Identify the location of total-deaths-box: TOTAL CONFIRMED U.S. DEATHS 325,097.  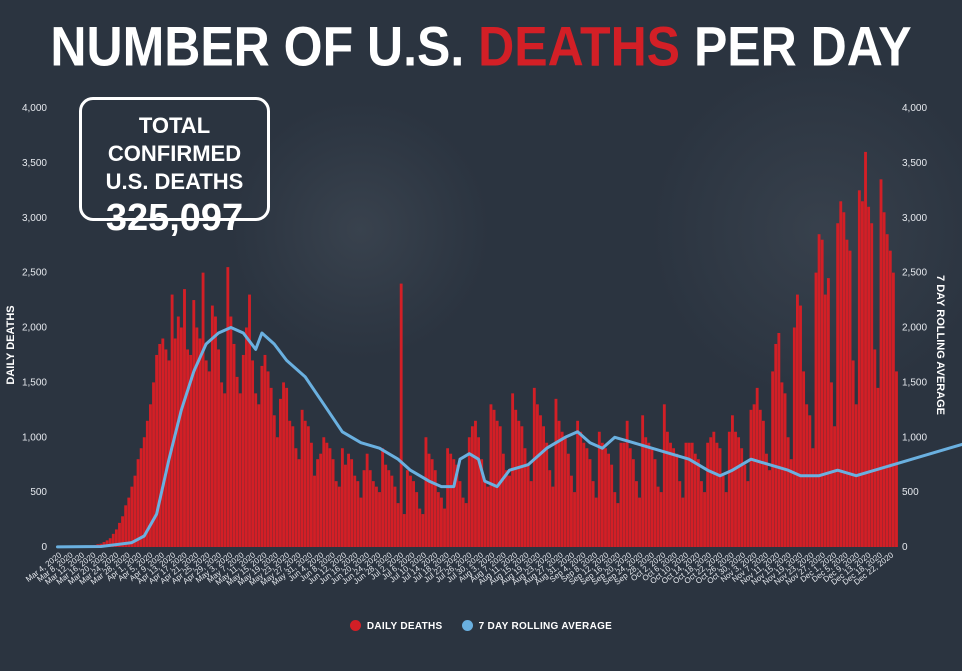
(174, 168).